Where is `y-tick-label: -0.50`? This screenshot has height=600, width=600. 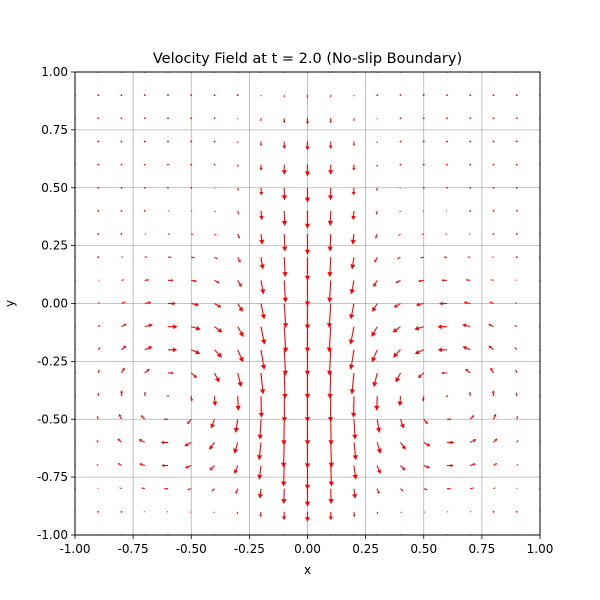
y-tick-label: -0.50 is located at coordinates (52, 419).